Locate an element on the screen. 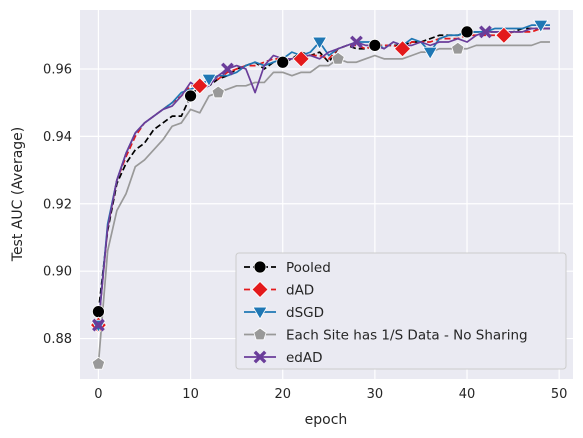 This screenshot has height=438, width=583. x-tick-label: 40 is located at coordinates (467, 394).